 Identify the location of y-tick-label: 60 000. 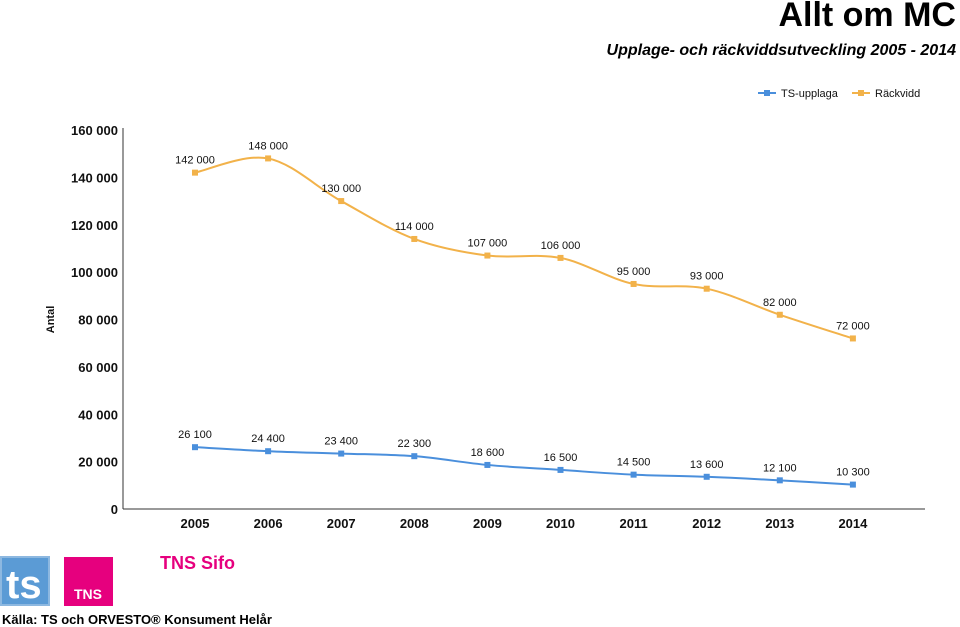
(98, 367).